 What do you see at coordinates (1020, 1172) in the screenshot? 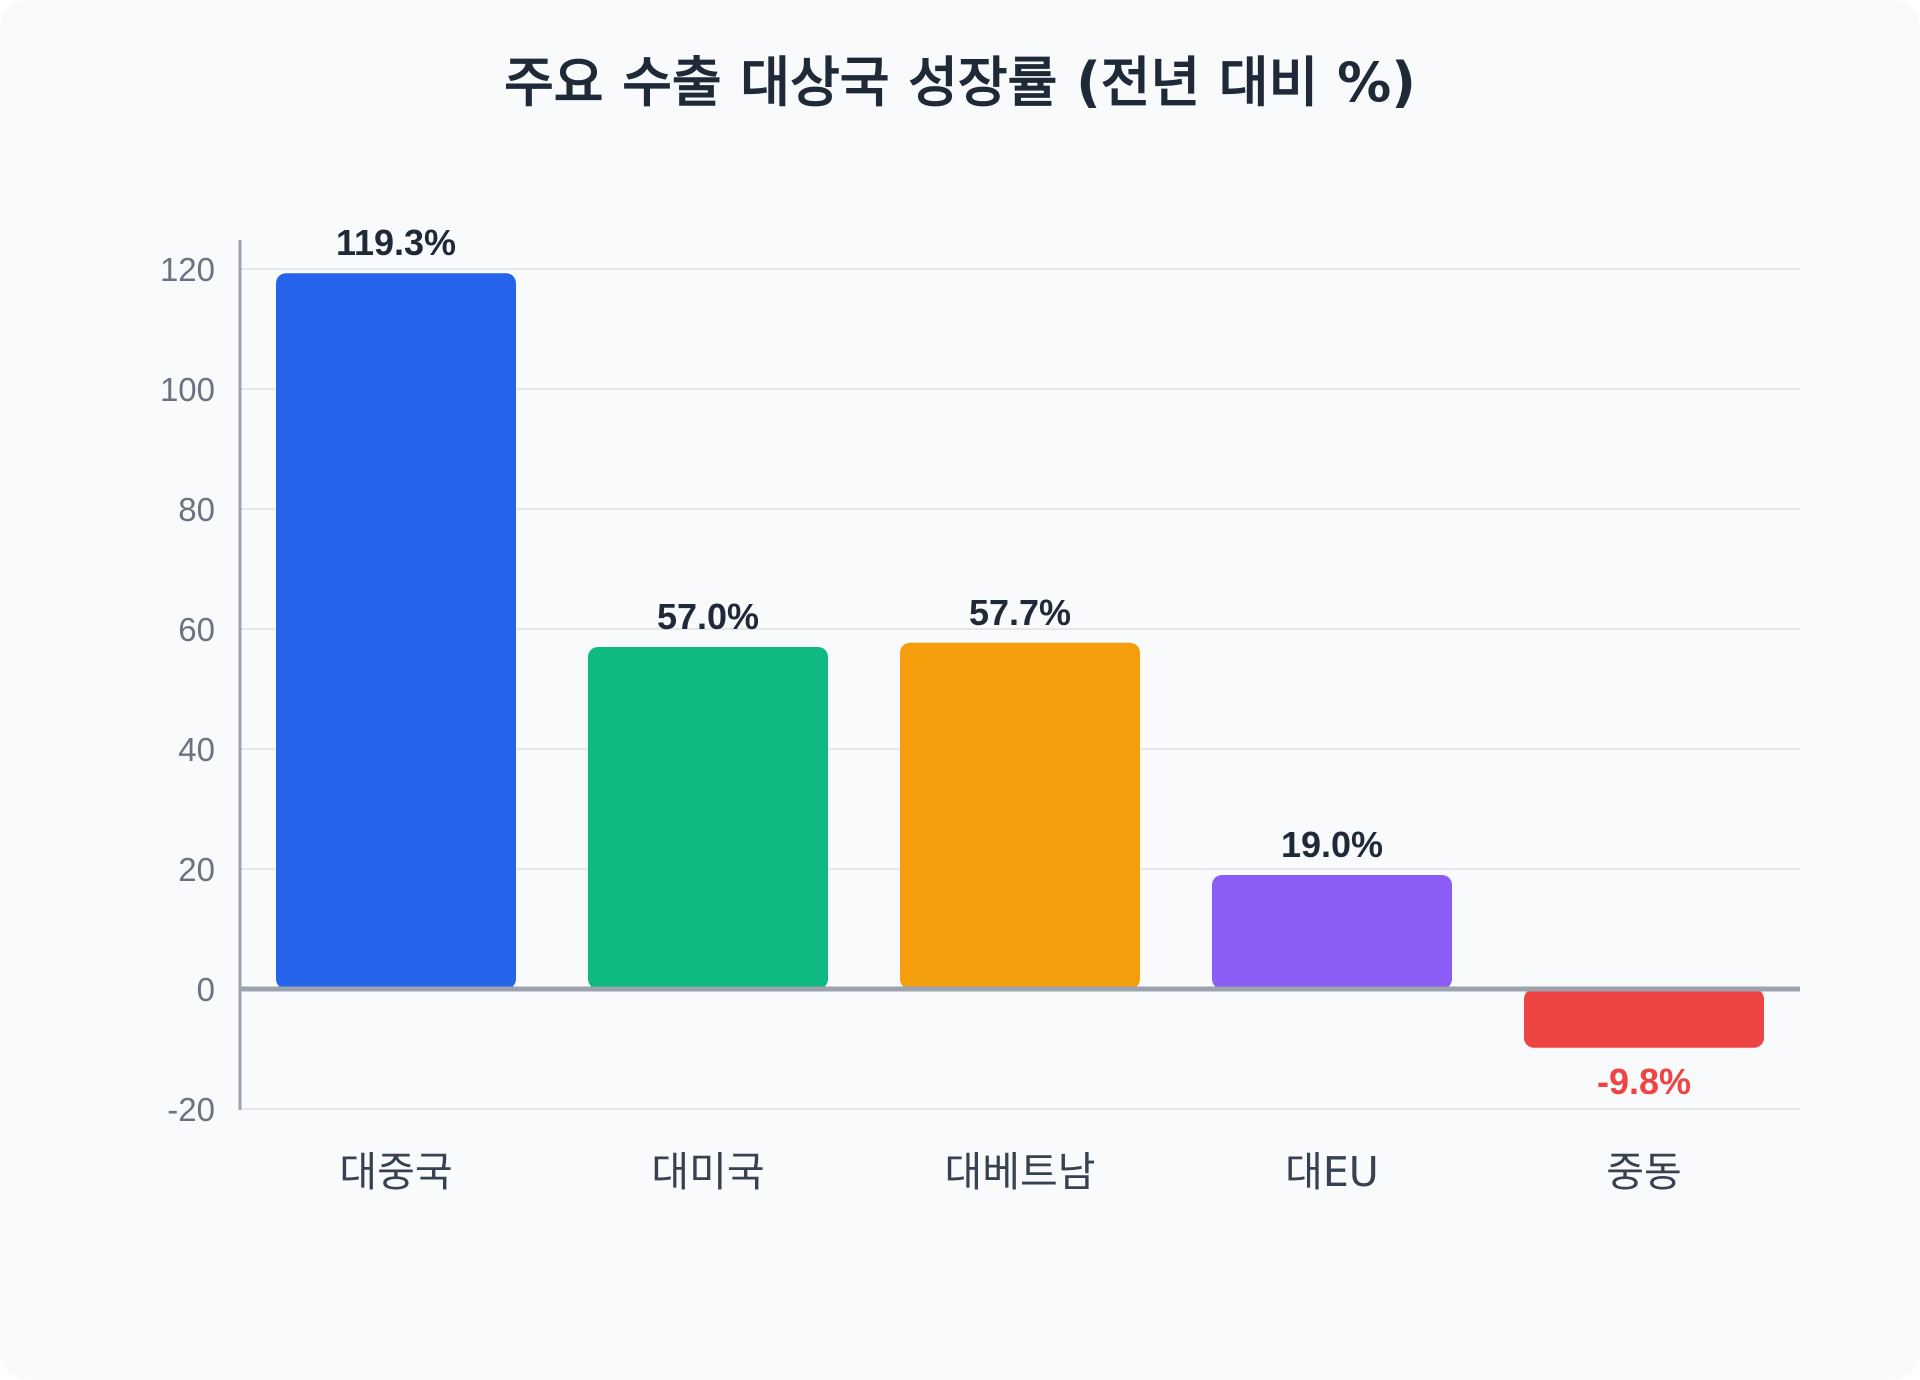
I see `category-label-3: 대베트남` at bounding box center [1020, 1172].